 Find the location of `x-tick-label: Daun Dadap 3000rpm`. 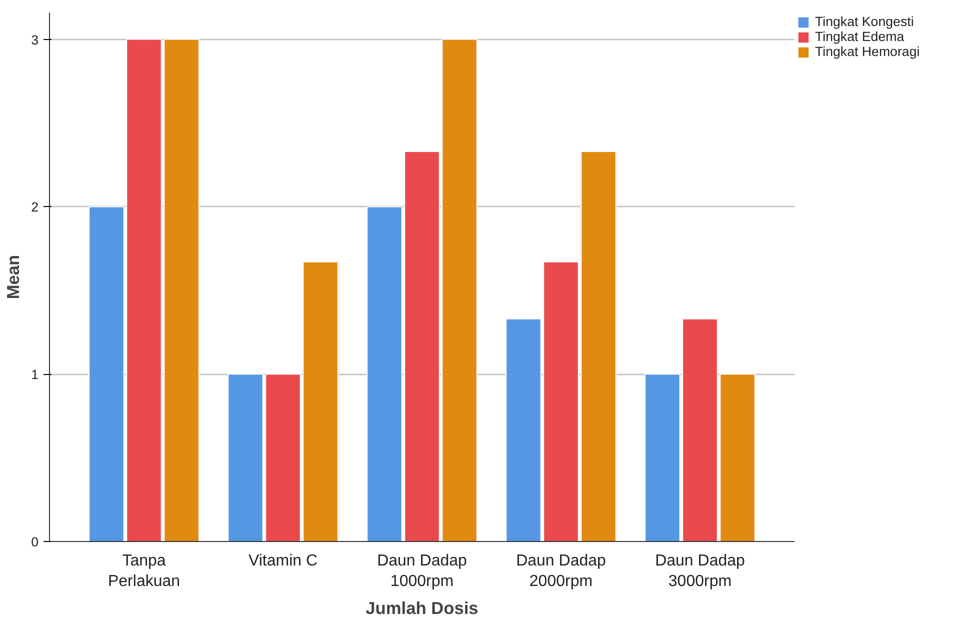

x-tick-label: Daun Dadap 3000rpm is located at coordinates (700, 571).